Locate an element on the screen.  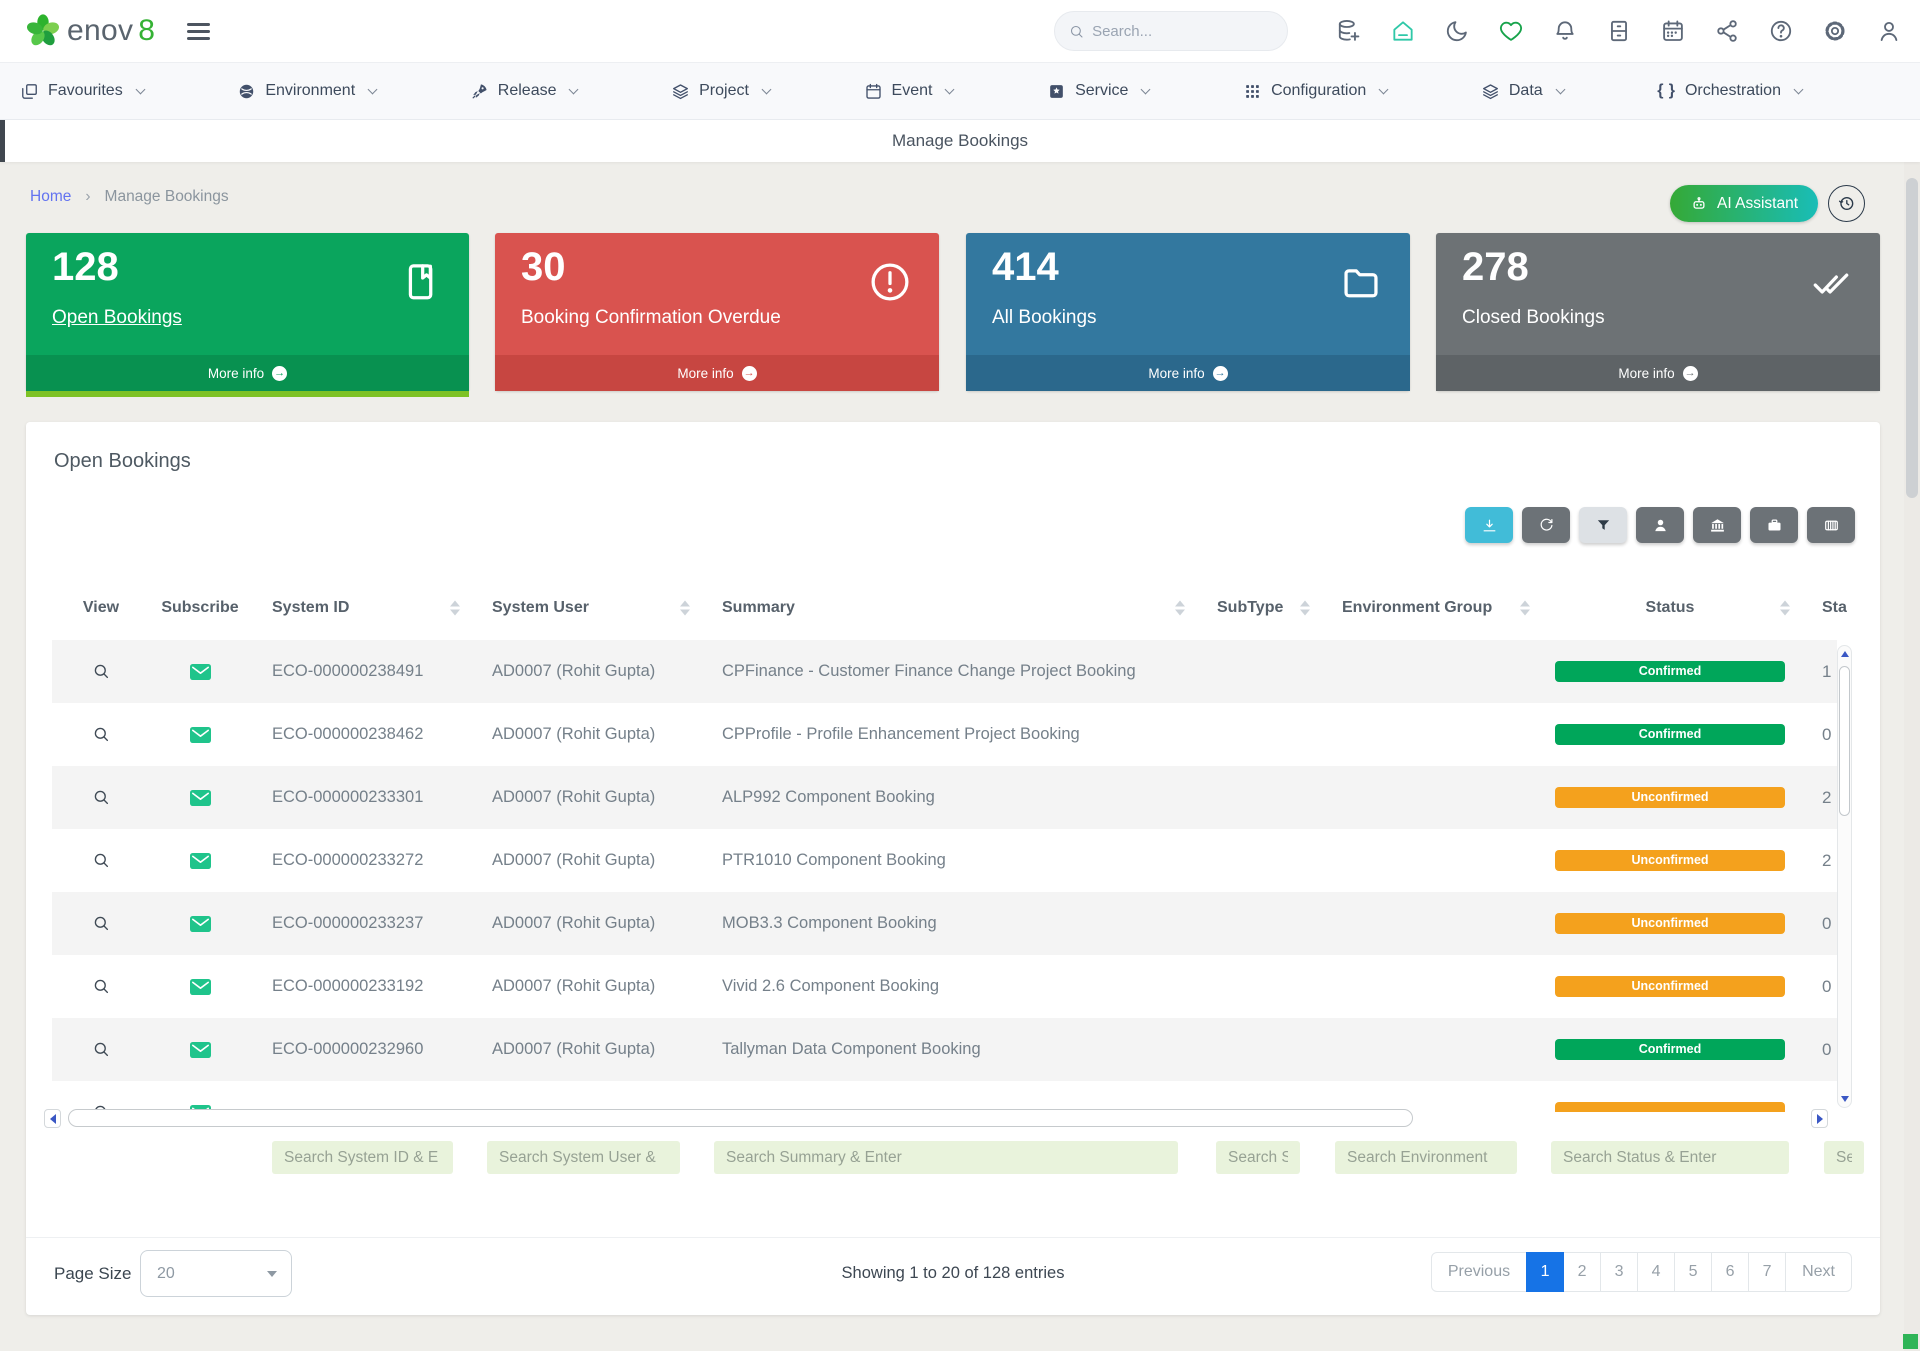
scroll-down-arrow is located at coordinates (1844, 1099).